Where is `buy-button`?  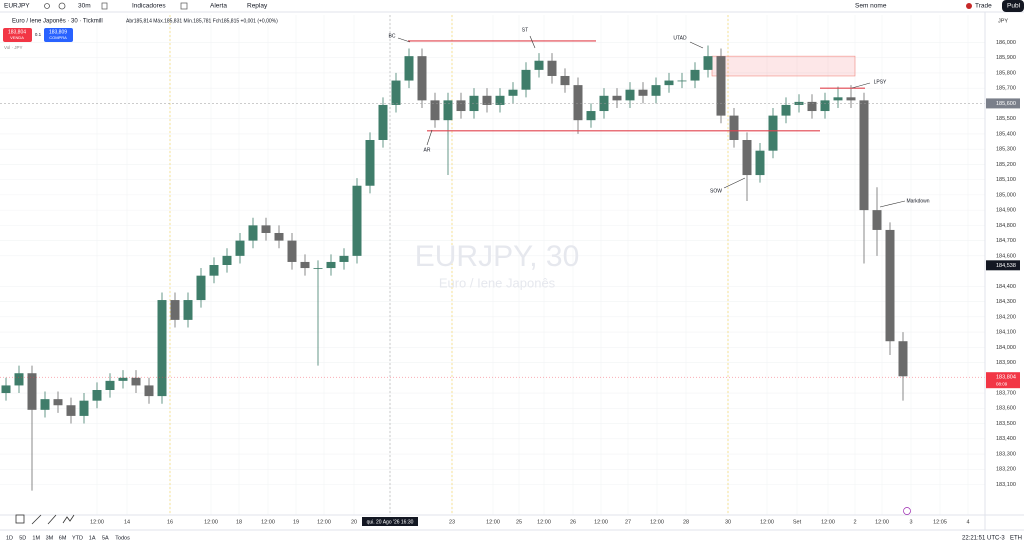 buy-button is located at coordinates (58, 35).